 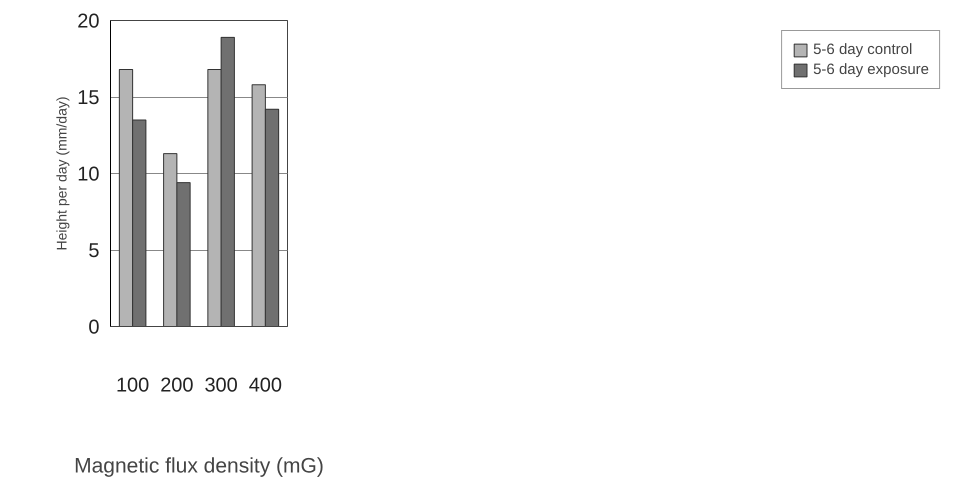 I want to click on legend-label: 5-6 day exposure, so click(x=871, y=69).